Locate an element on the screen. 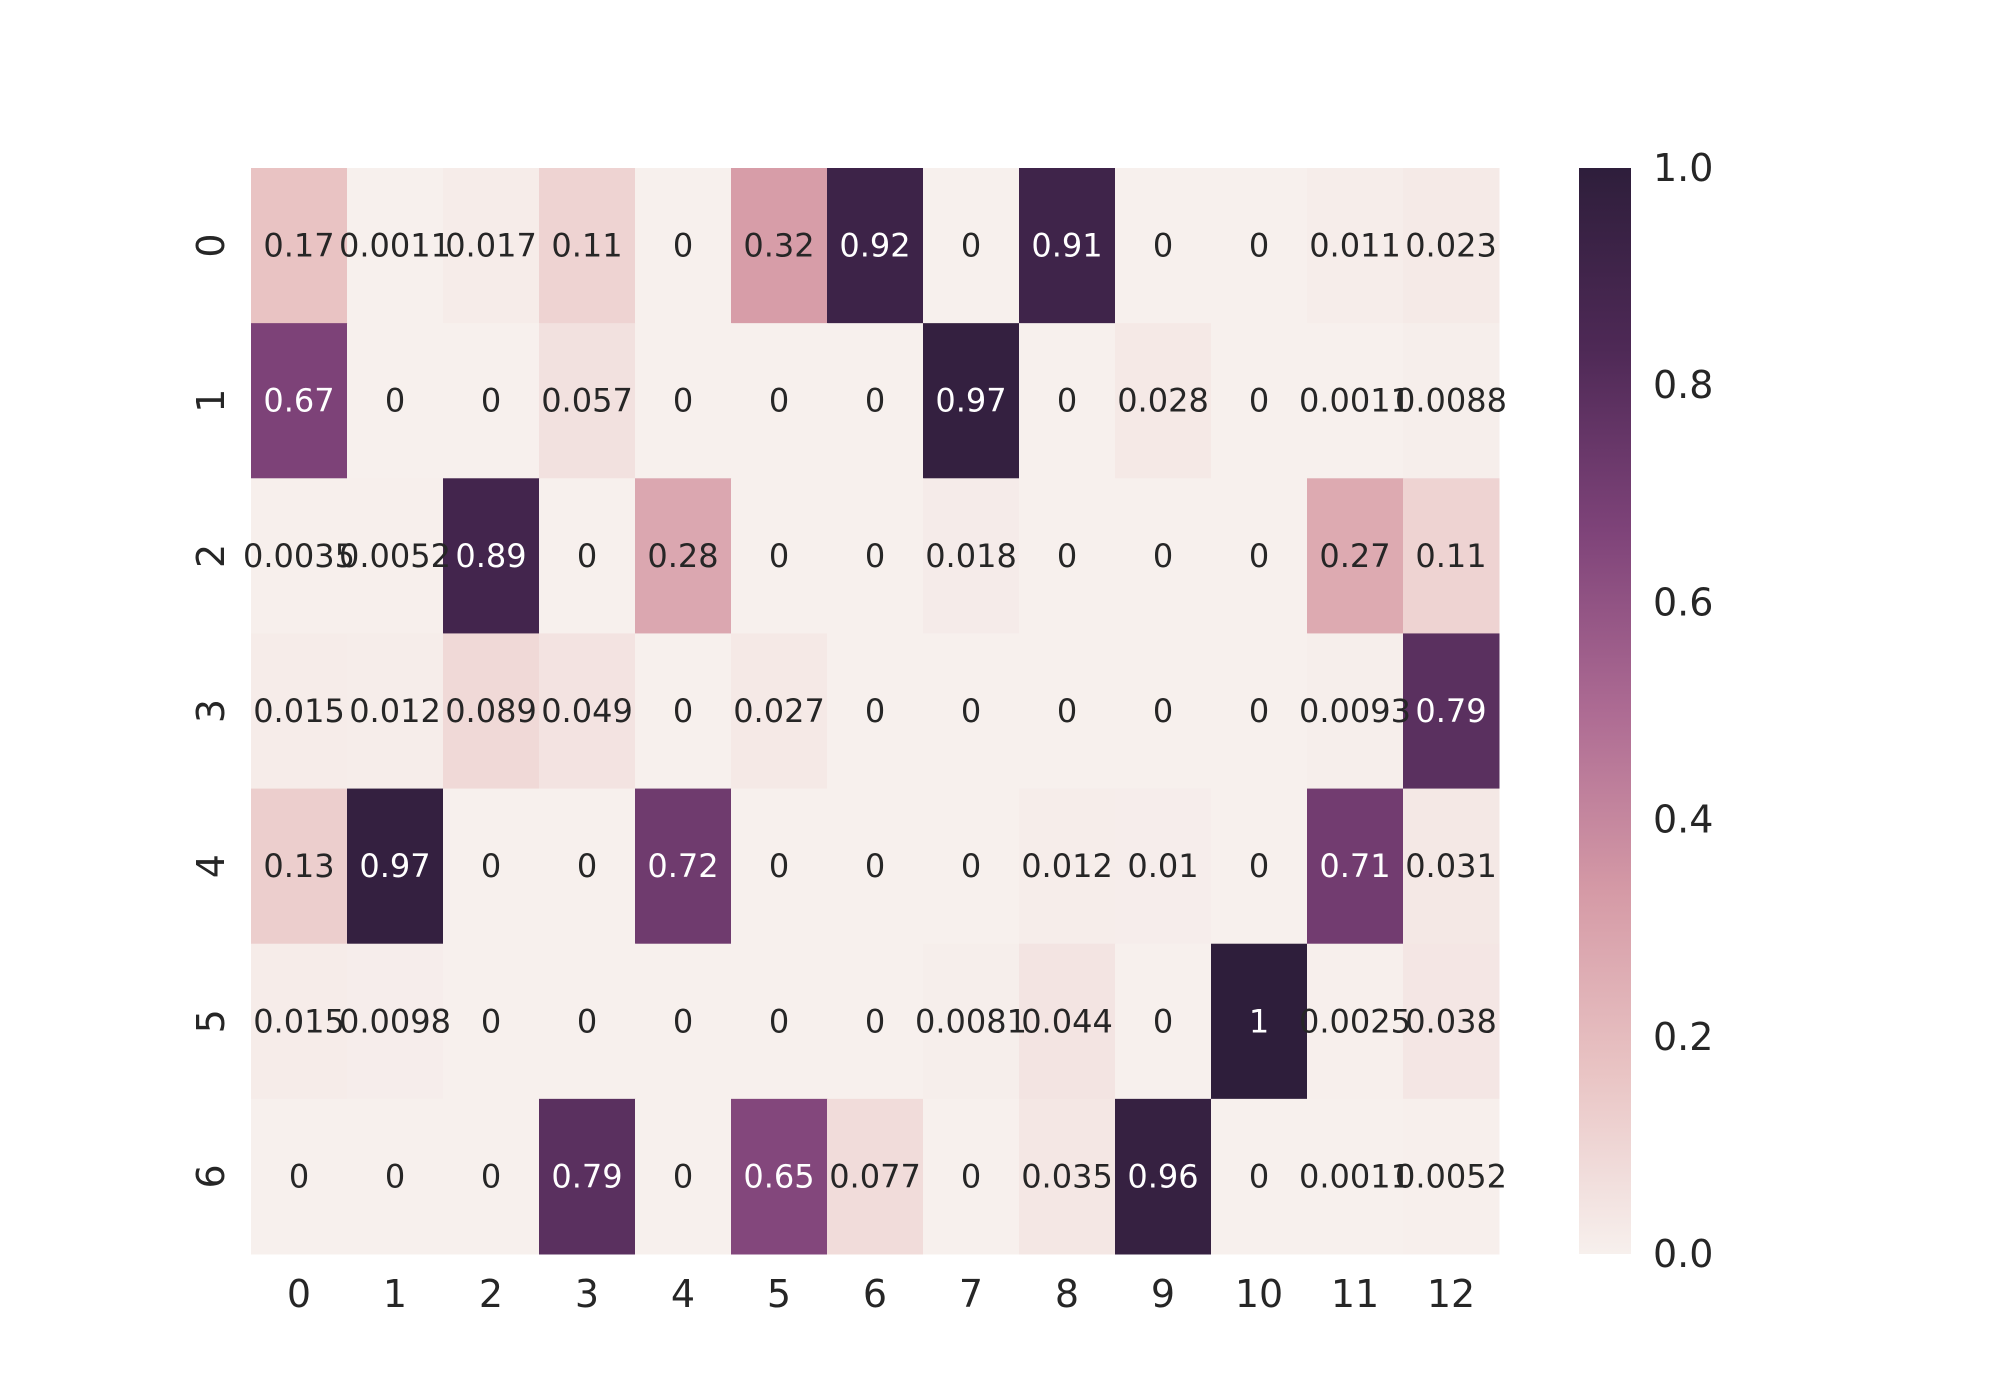  heatmap-cell-r6-c11 is located at coordinates (1355, 1176).